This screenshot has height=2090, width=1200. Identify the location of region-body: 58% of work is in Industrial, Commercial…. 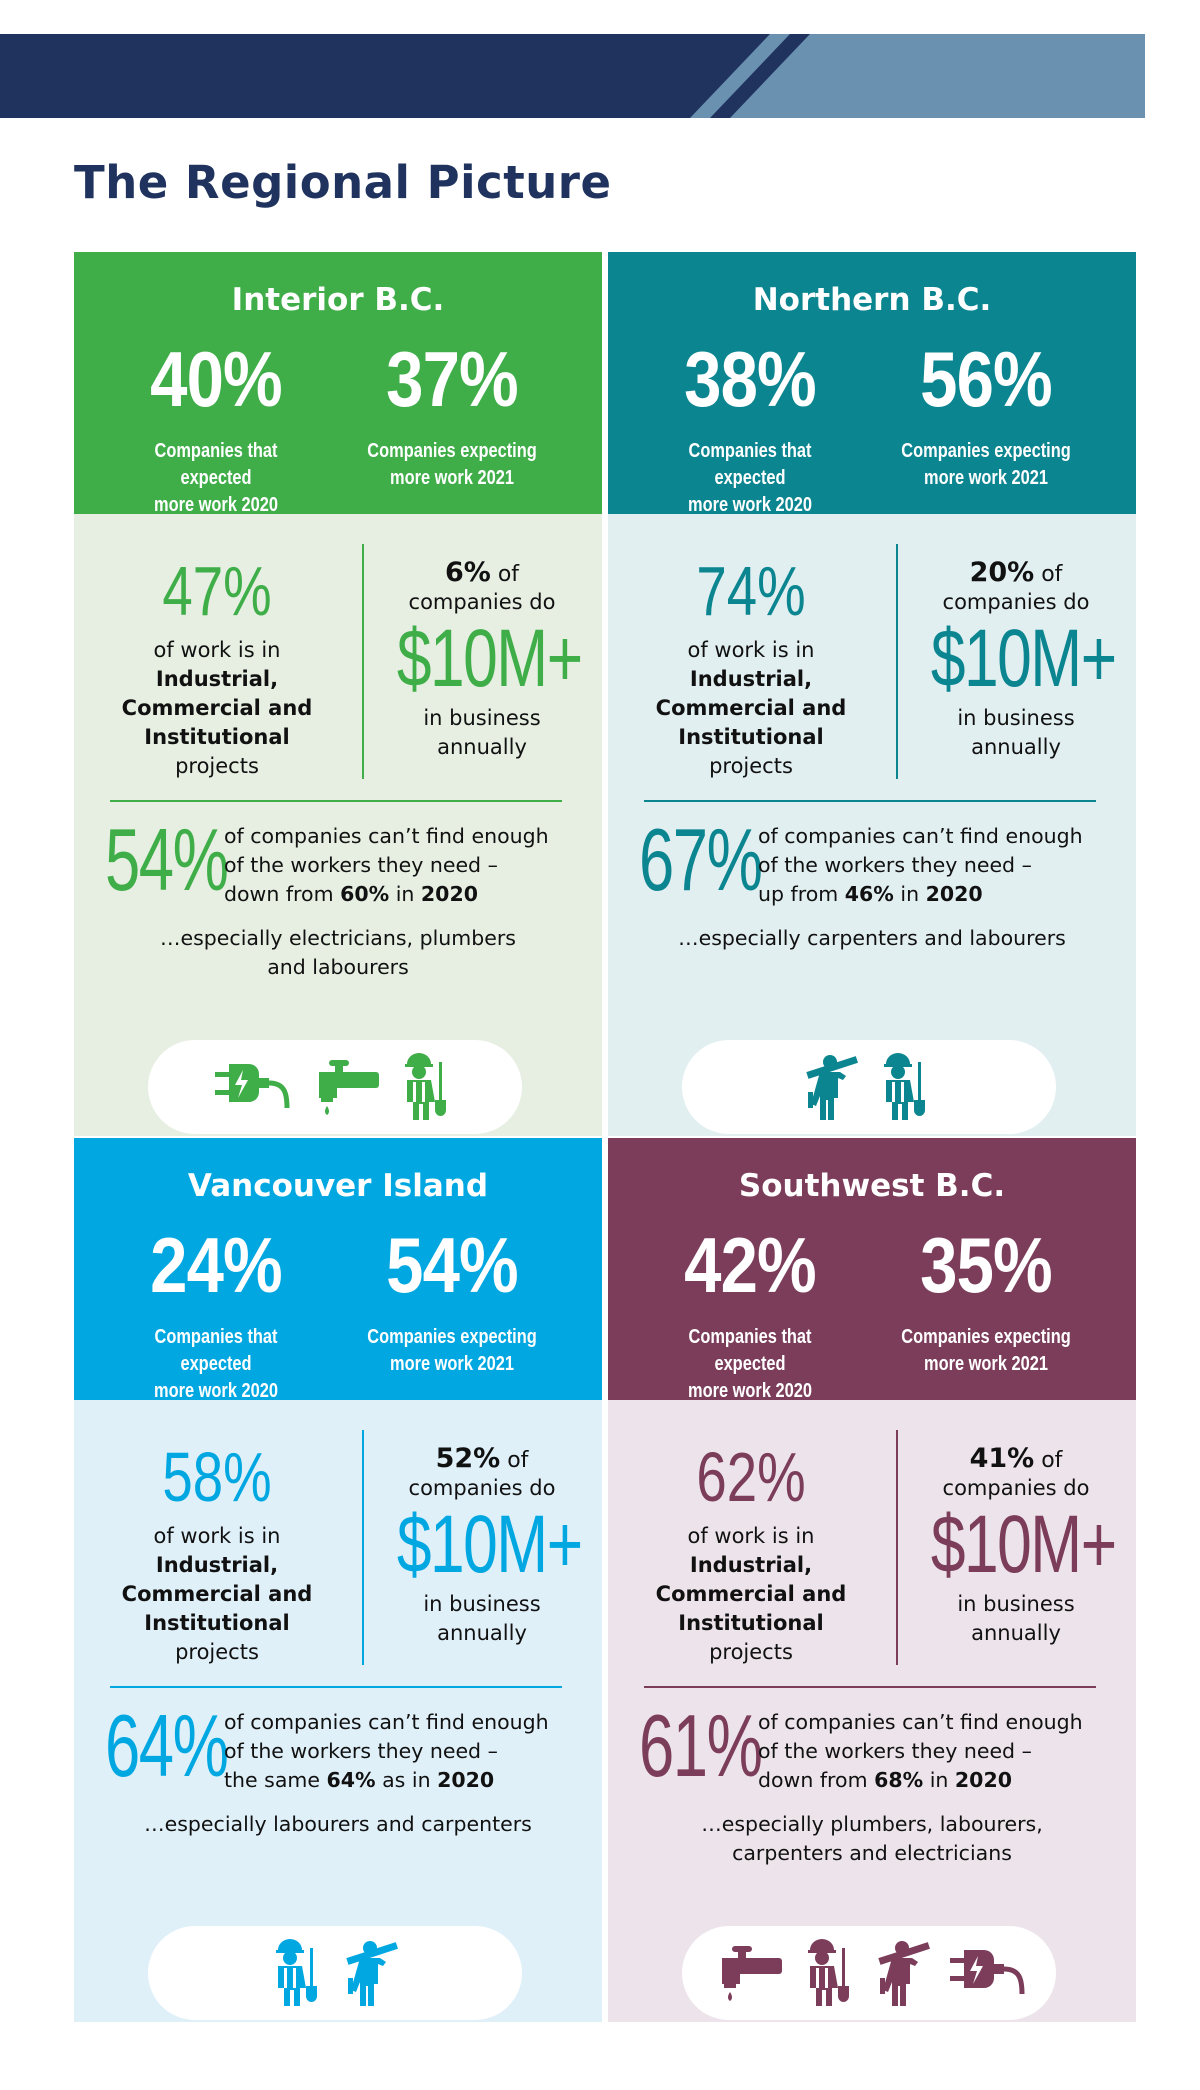
(338, 1711).